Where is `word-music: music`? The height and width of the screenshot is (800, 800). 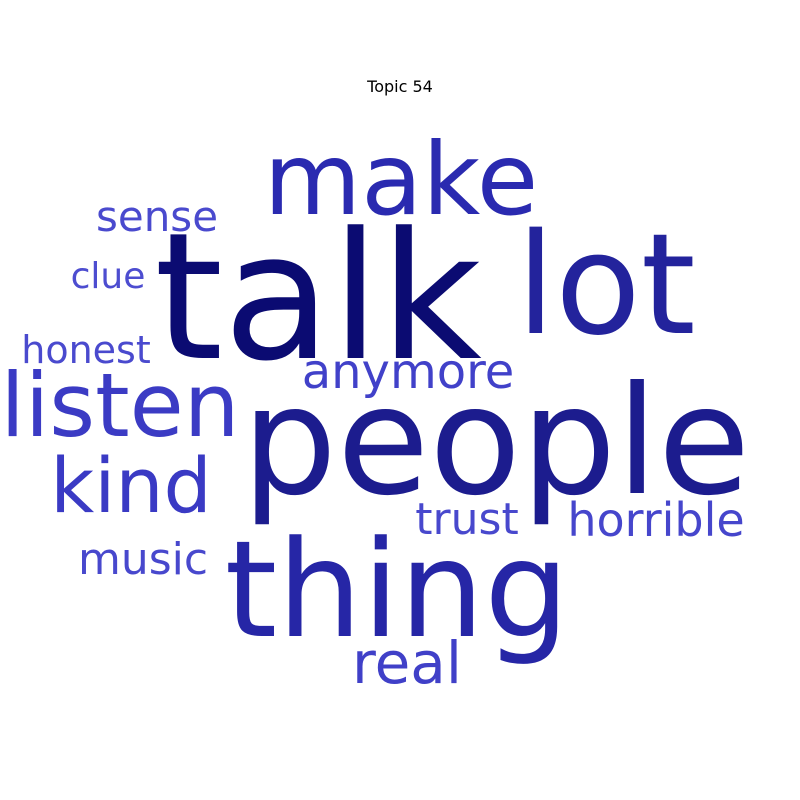 word-music: music is located at coordinates (143, 559).